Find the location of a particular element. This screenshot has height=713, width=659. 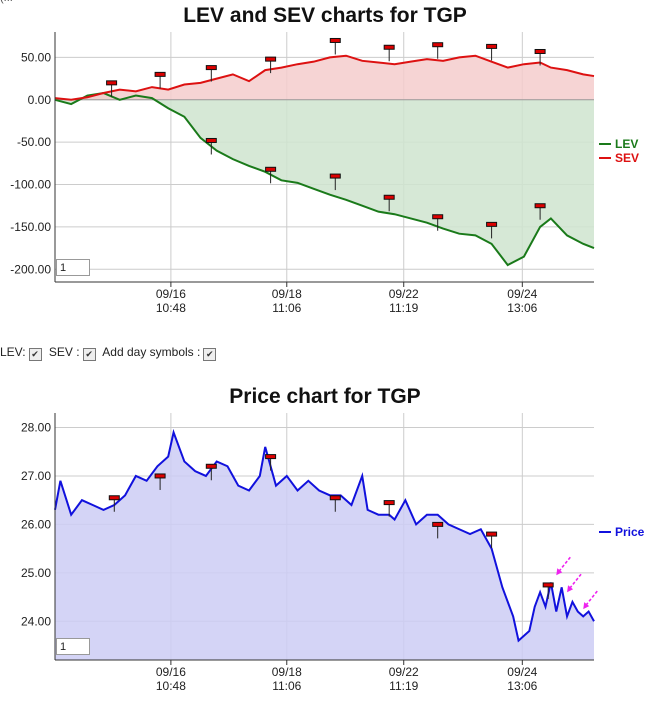

price-frame-input: 1 is located at coordinates (73, 646).